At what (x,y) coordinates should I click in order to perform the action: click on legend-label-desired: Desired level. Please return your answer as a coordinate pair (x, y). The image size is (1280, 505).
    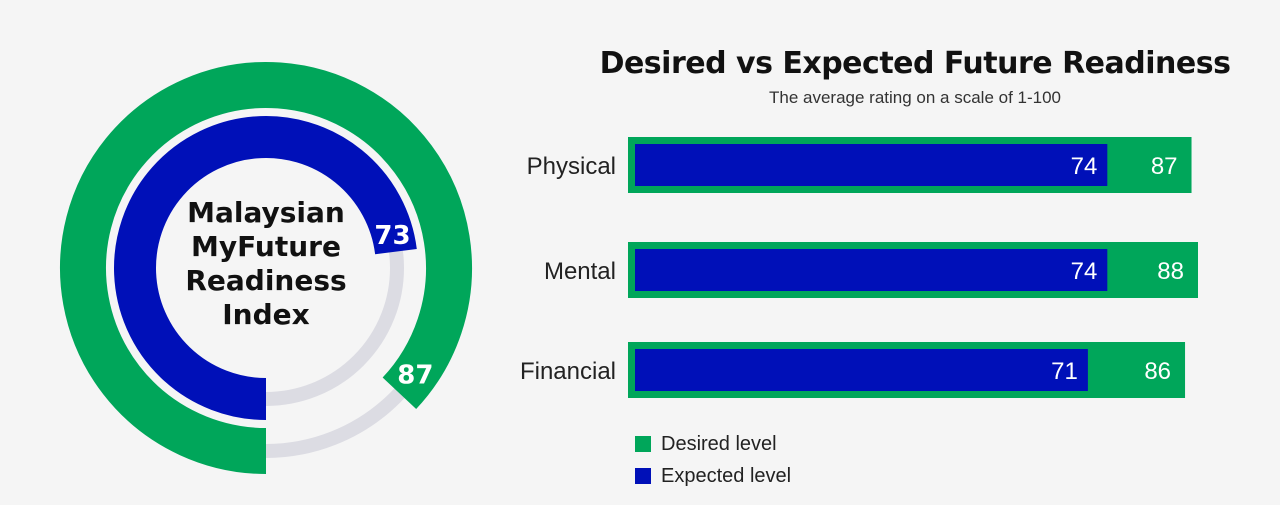
    Looking at the image, I should click on (719, 443).